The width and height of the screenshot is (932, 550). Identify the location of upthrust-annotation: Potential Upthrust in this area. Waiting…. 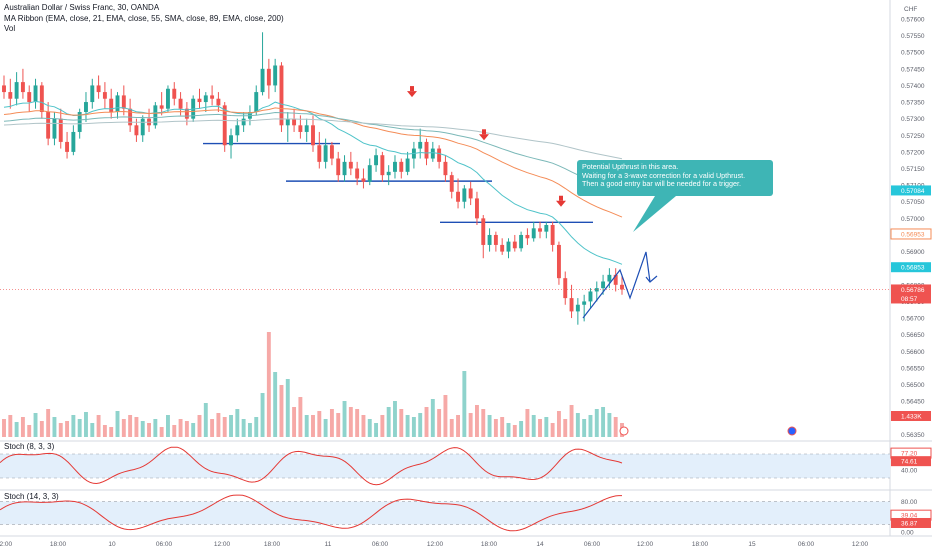
(675, 178).